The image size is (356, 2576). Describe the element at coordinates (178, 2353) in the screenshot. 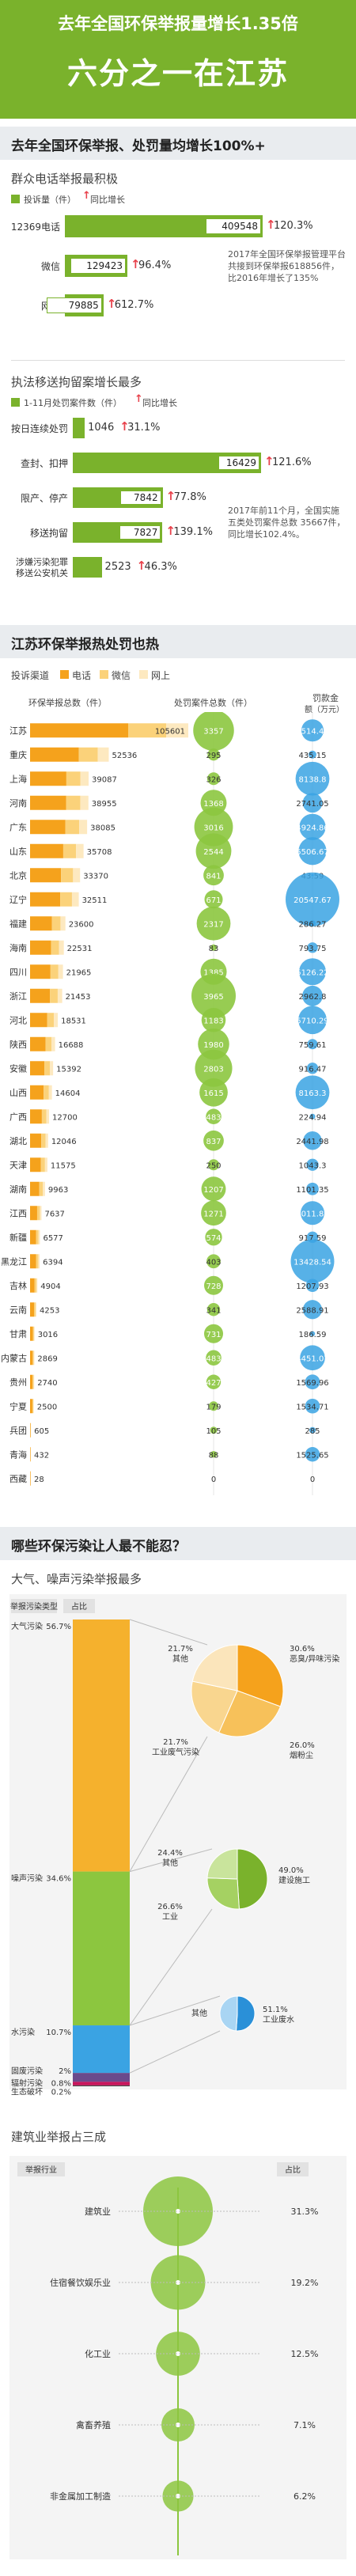

I see `industry-dot` at that location.